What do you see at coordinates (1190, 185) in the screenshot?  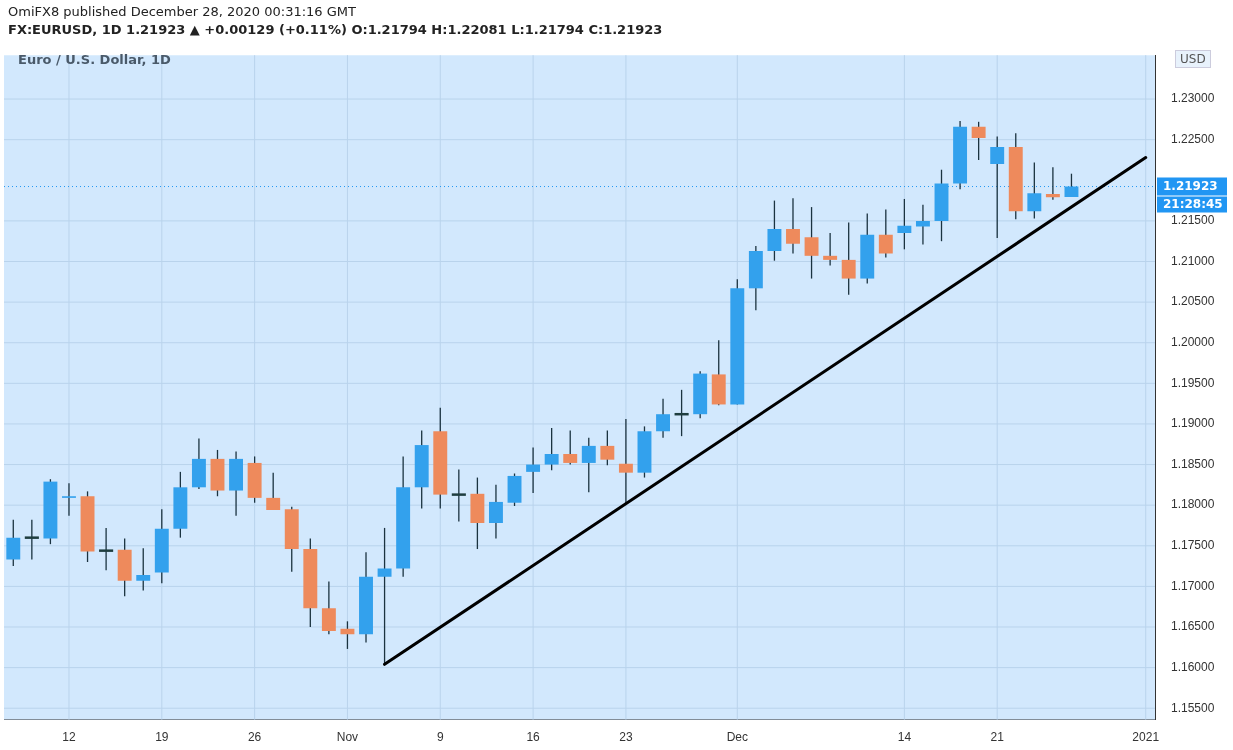 I see `ref-line-label: 1.21923` at bounding box center [1190, 185].